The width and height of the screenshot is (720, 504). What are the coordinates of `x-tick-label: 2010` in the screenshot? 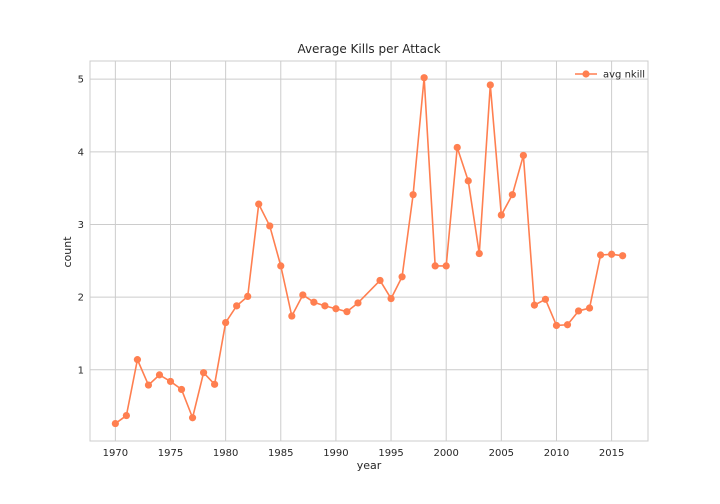 It's located at (556, 453).